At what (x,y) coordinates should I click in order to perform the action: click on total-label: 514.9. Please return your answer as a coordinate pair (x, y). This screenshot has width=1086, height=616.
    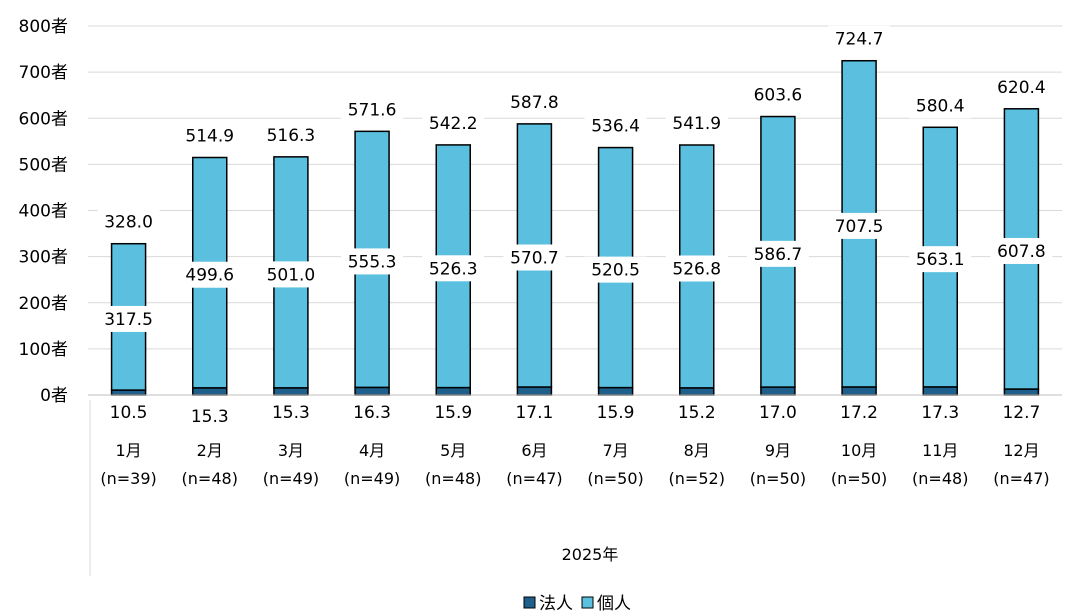
    Looking at the image, I should click on (209, 137).